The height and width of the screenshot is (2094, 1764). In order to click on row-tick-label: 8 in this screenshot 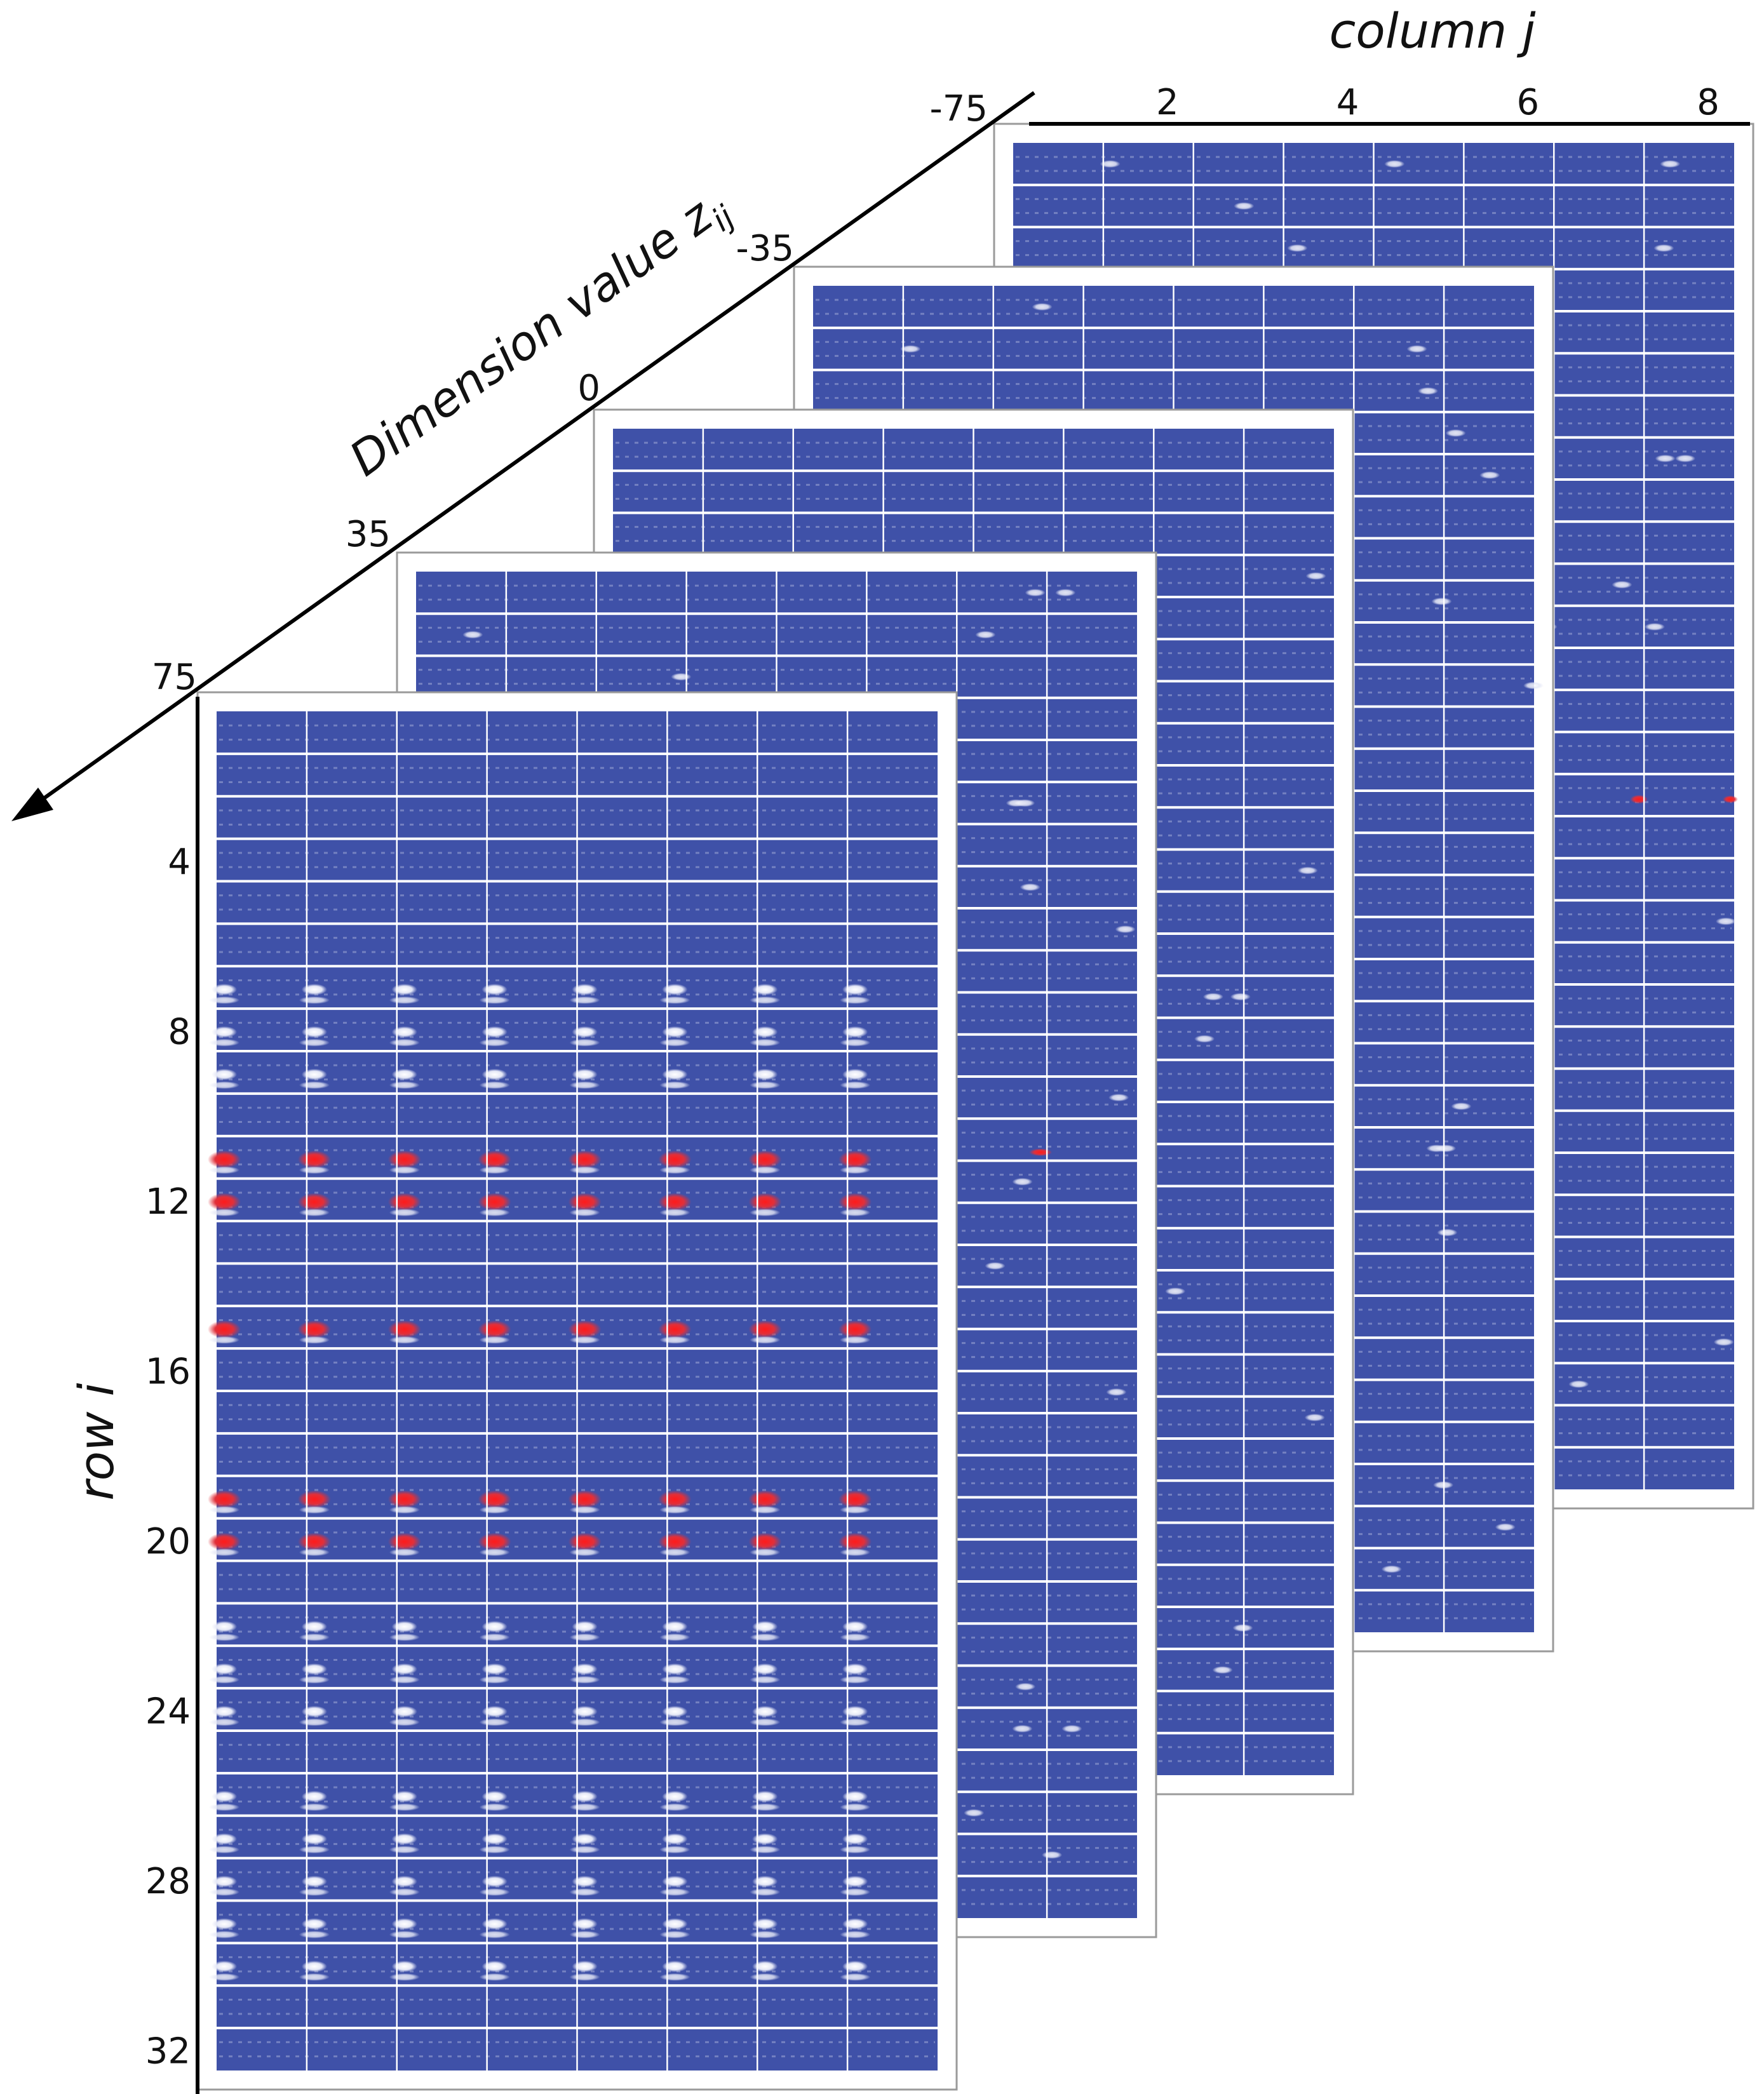, I will do `click(180, 1032)`.